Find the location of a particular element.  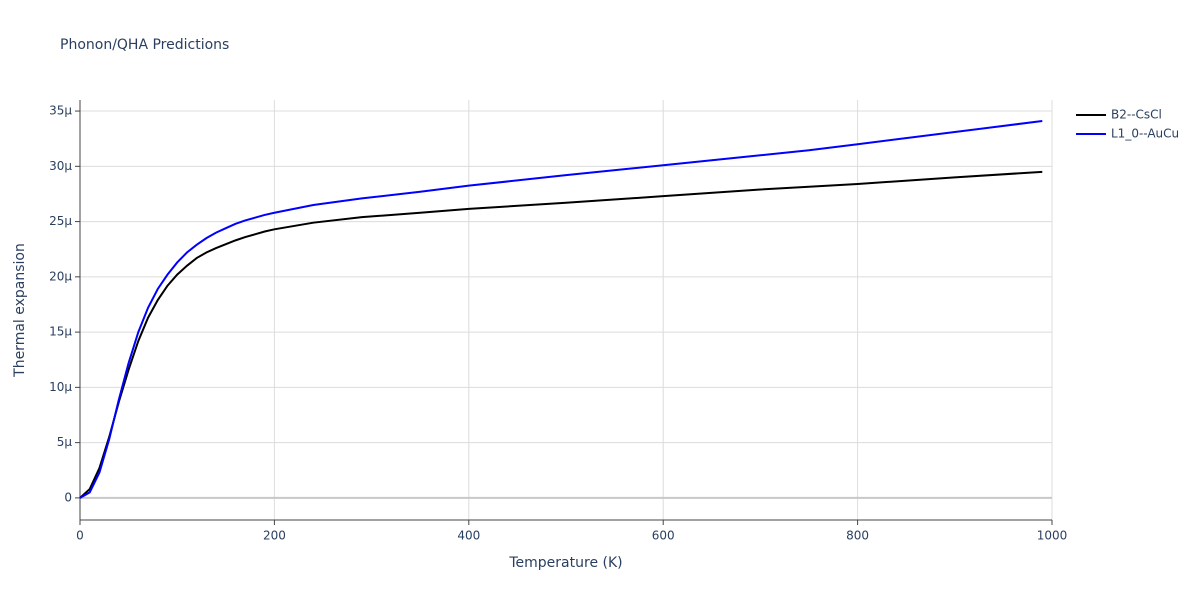

x-tick-label: 0 is located at coordinates (80, 536).